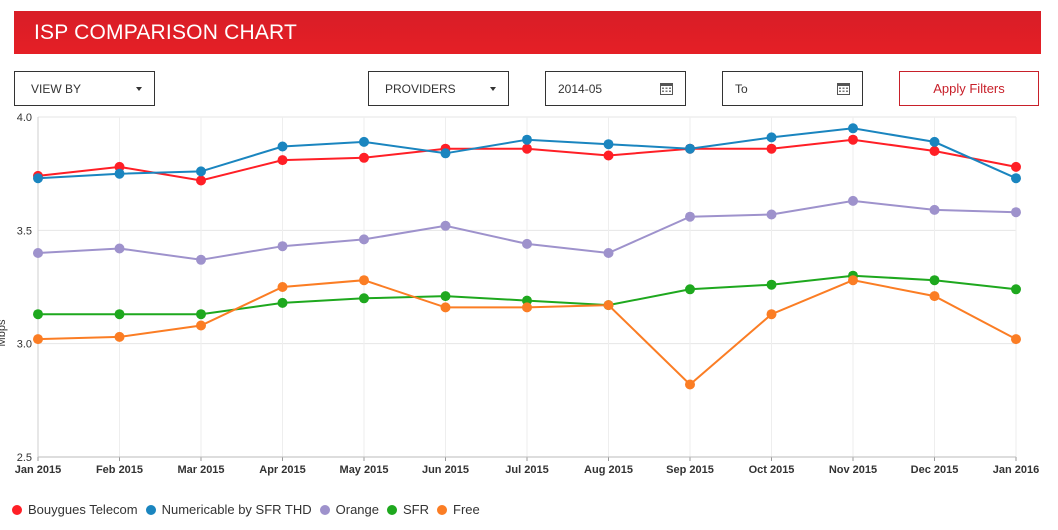 The image size is (1058, 530). I want to click on y-tick-label: 3.0, so click(24, 345).